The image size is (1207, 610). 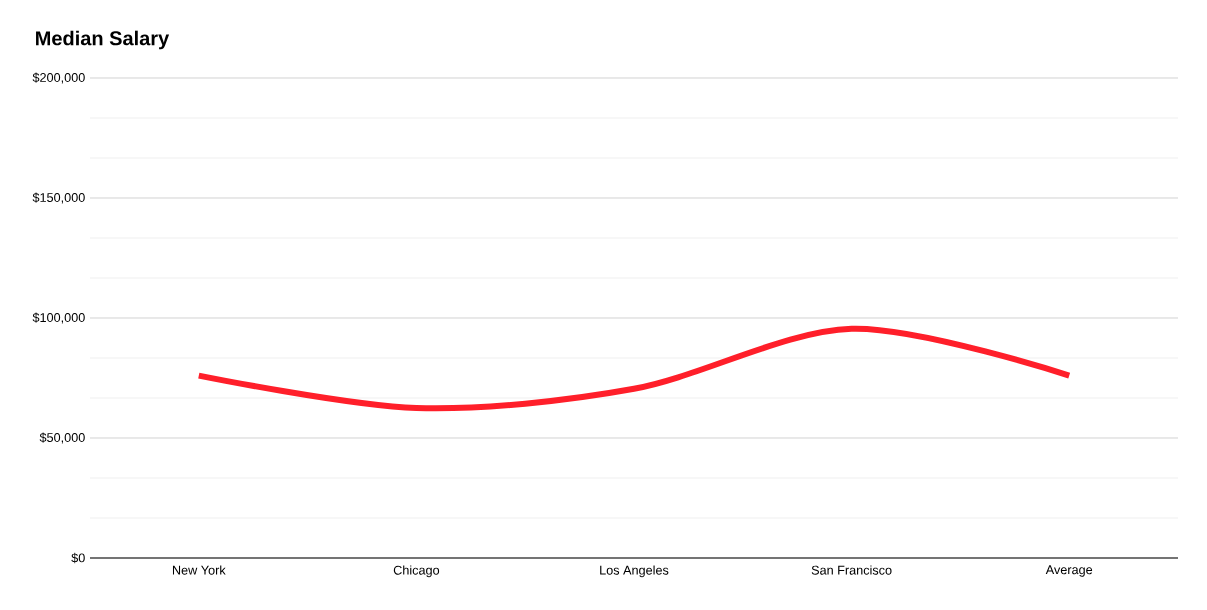 What do you see at coordinates (58, 78) in the screenshot?
I see `y-tick-label: $200,000` at bounding box center [58, 78].